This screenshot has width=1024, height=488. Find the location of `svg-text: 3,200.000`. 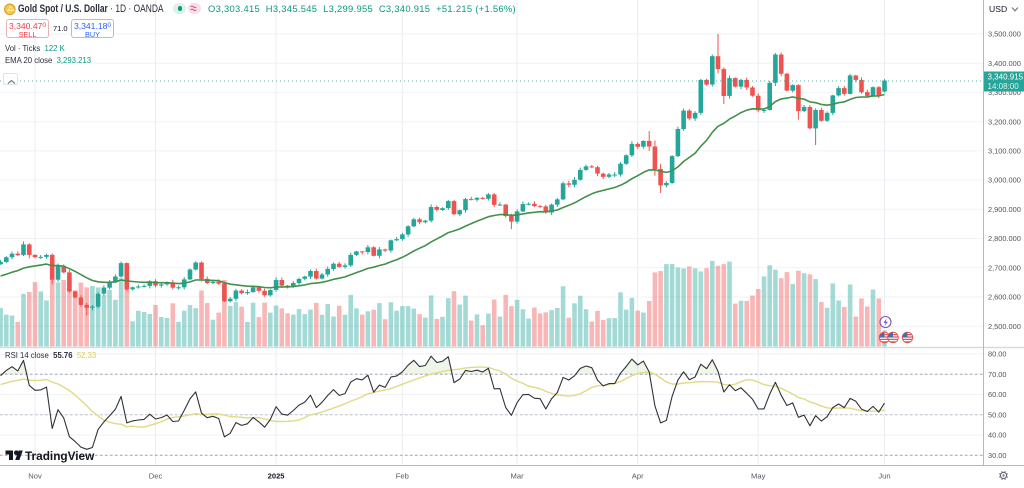

svg-text: 3,200.000 is located at coordinates (1004, 121).